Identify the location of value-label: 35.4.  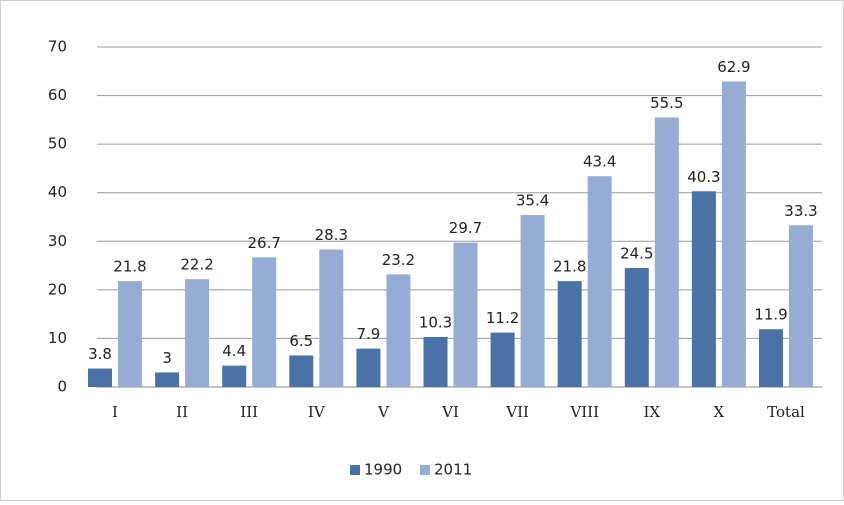
(532, 201).